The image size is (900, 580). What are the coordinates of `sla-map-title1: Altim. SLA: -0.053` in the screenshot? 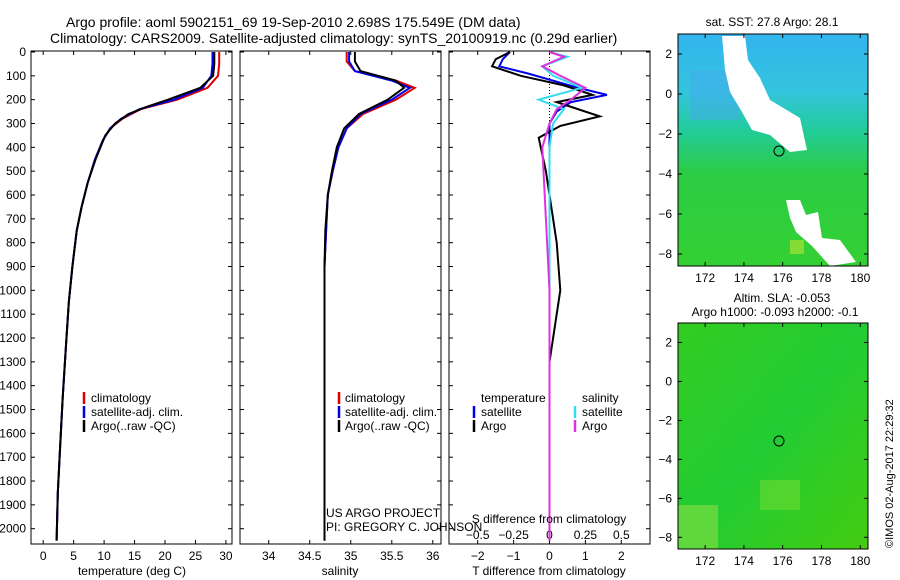 It's located at (782, 298).